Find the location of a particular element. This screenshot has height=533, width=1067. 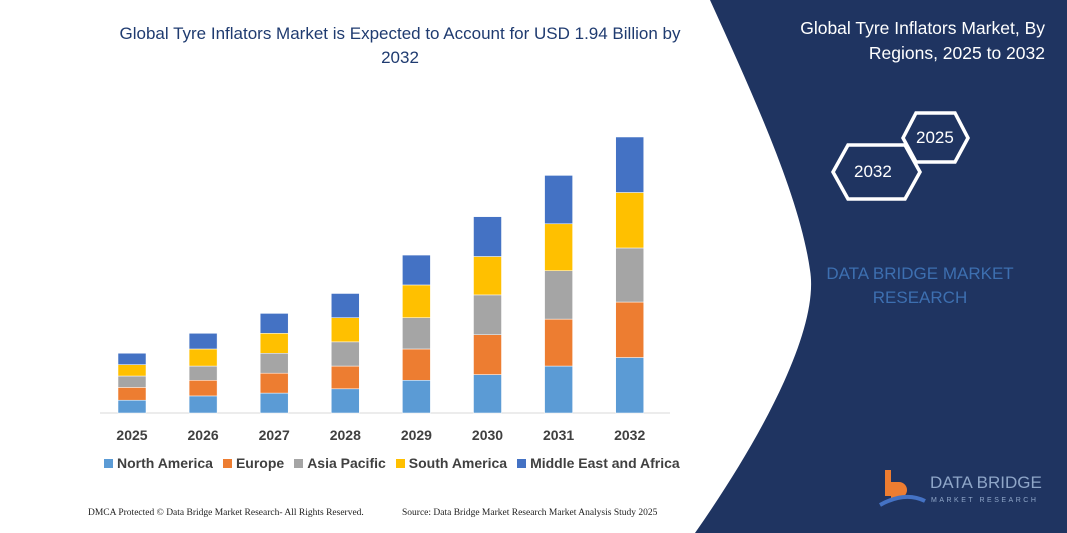

legend-item: North America is located at coordinates (158, 463).